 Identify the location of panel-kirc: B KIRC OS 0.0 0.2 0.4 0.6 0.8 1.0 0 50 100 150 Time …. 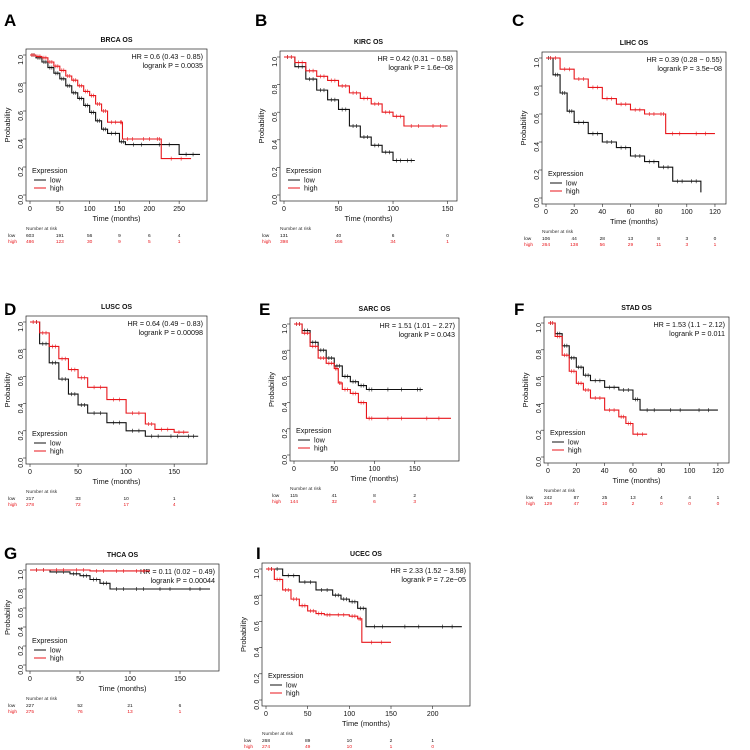
(356, 128).